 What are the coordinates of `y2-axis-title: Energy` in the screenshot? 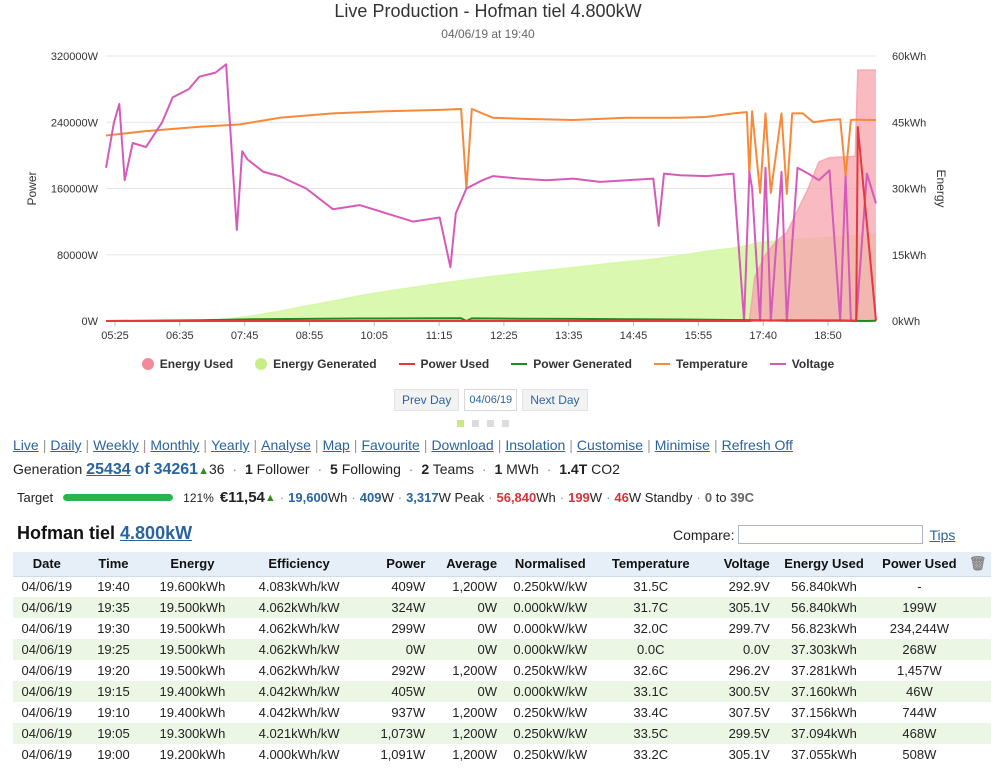 It's located at (941, 188).